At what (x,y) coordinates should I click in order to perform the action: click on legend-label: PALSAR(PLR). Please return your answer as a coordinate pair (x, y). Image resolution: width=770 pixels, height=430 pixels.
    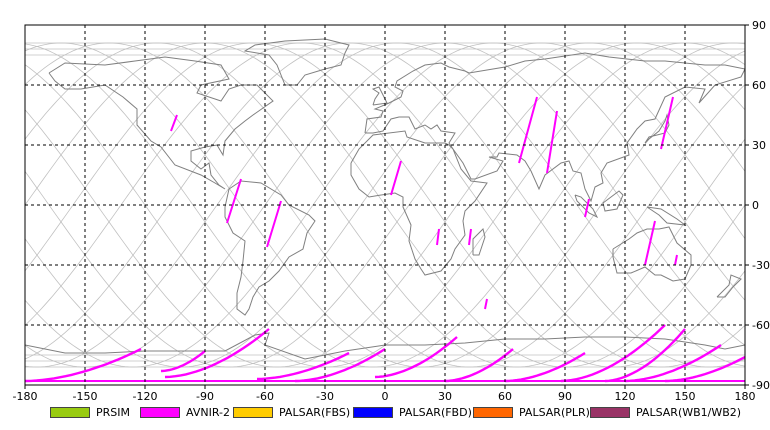
    Looking at the image, I should click on (554, 412).